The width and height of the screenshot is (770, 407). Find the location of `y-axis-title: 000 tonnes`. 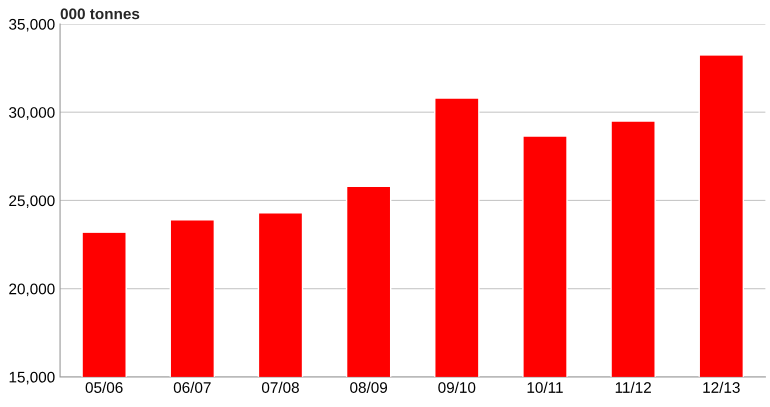

y-axis-title: 000 tonnes is located at coordinates (100, 14).